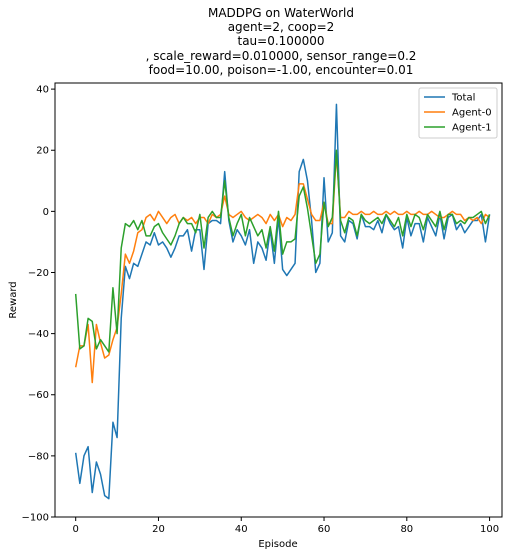 Image resolution: width=512 pixels, height=556 pixels. I want to click on title-line-1: MADDPG on WaterWorld, so click(281, 13).